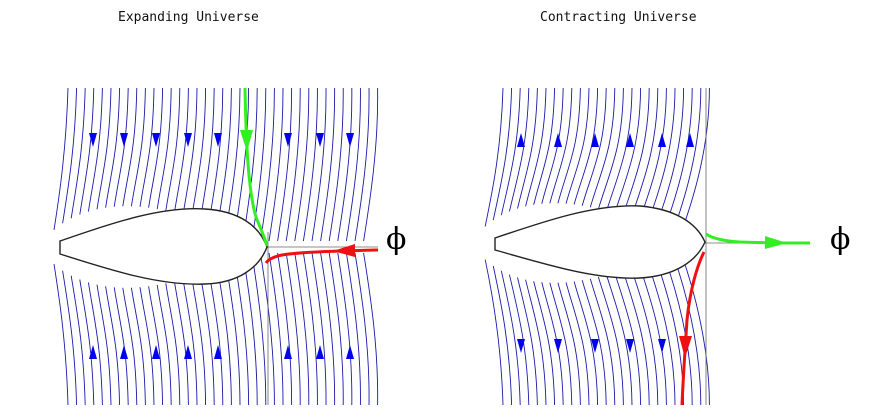 The width and height of the screenshot is (871, 415). Describe the element at coordinates (163, 246) in the screenshot. I see `expanding-boundary-lobe` at that location.